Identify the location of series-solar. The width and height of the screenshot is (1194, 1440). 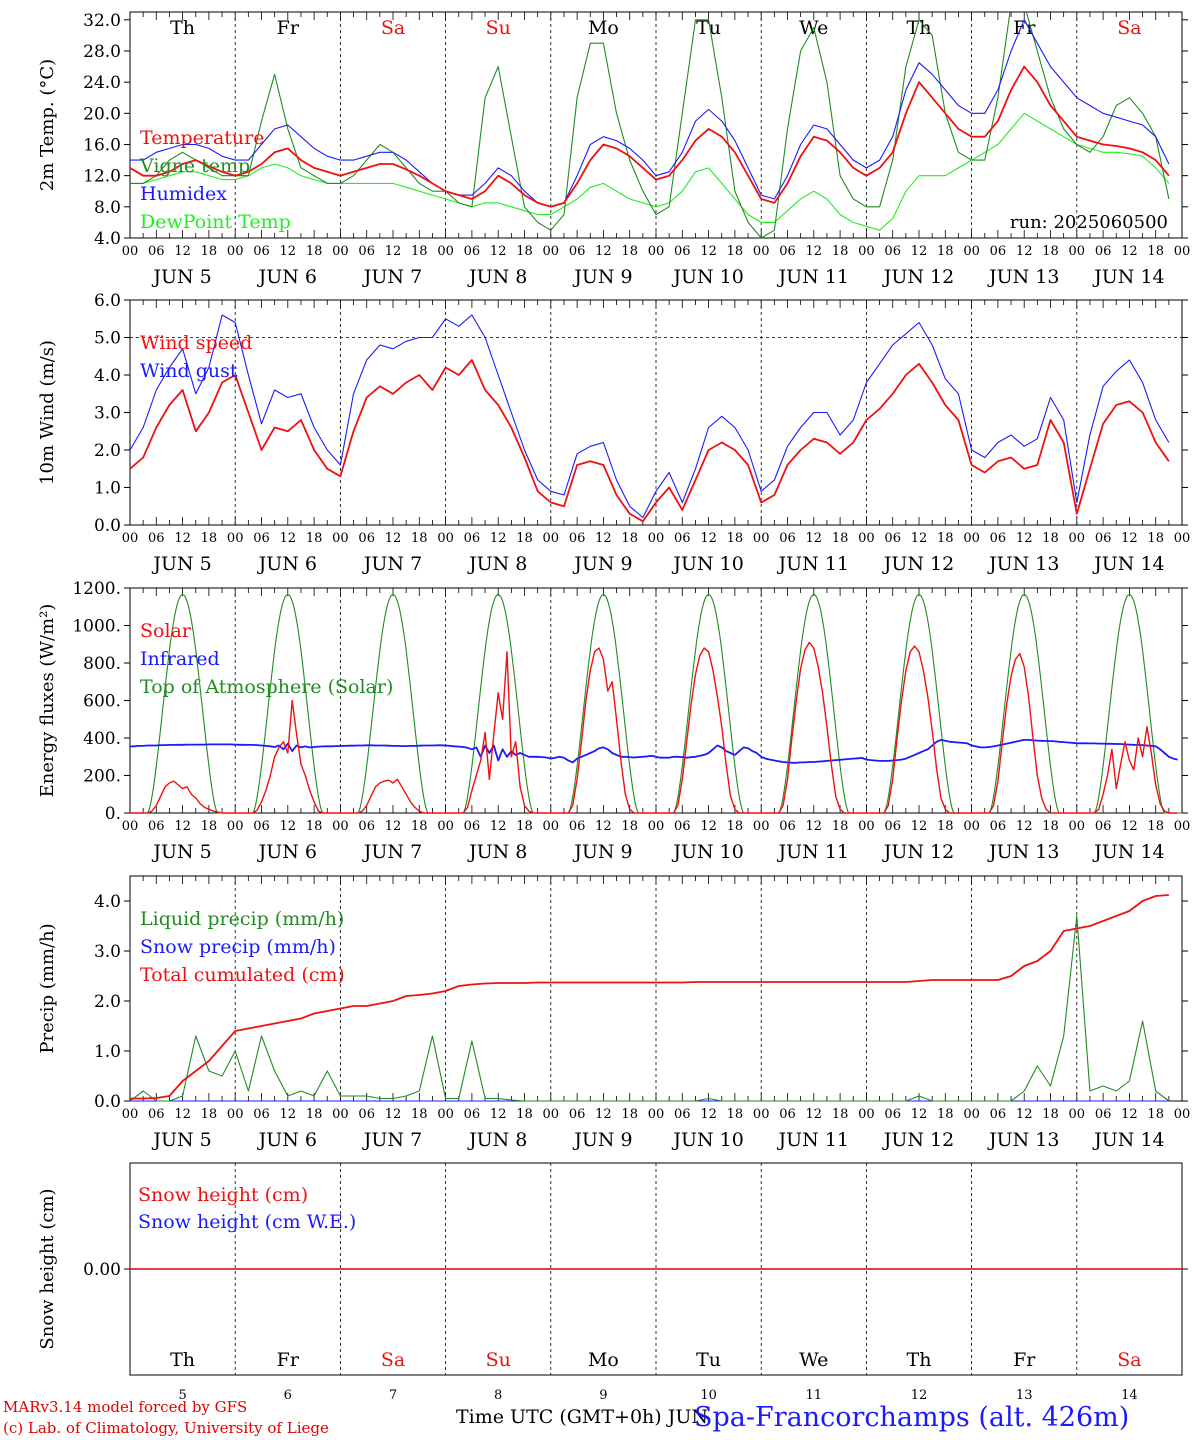
(654, 727).